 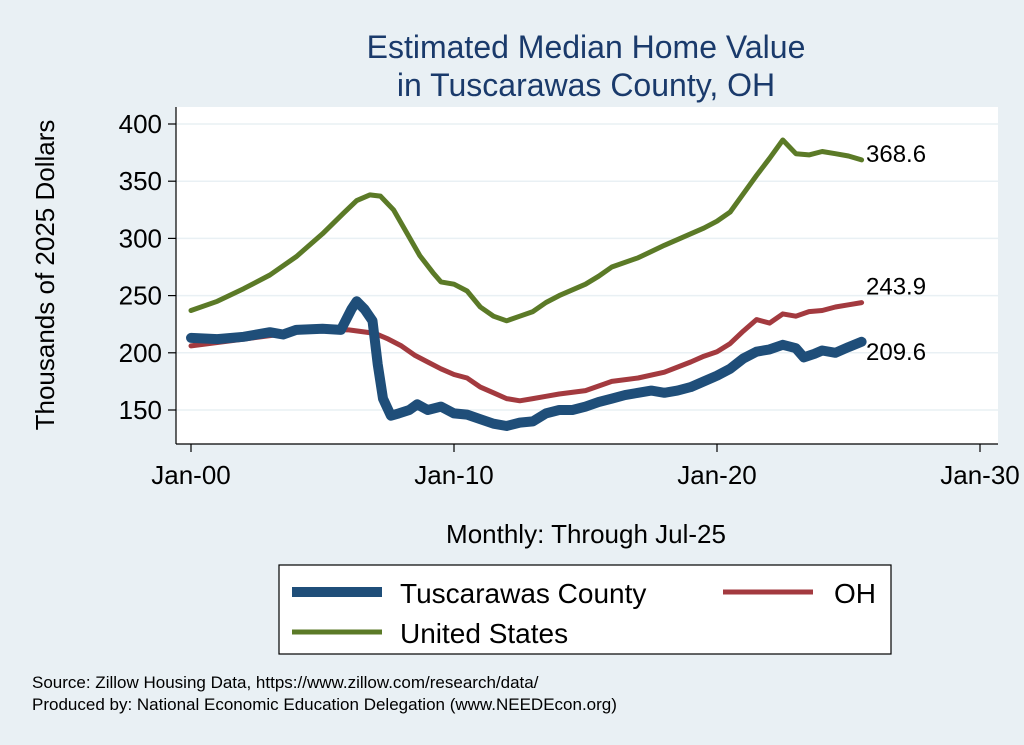 I want to click on x-ticks: Jan-00 Jan-10 Jan-20 Jan-30, so click(x=585, y=467).